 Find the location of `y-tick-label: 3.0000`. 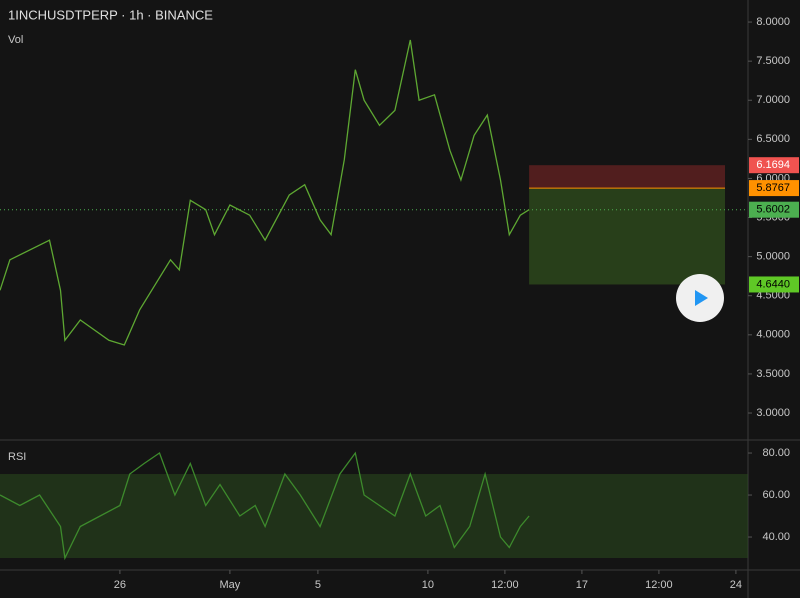

y-tick-label: 3.0000 is located at coordinates (773, 413).